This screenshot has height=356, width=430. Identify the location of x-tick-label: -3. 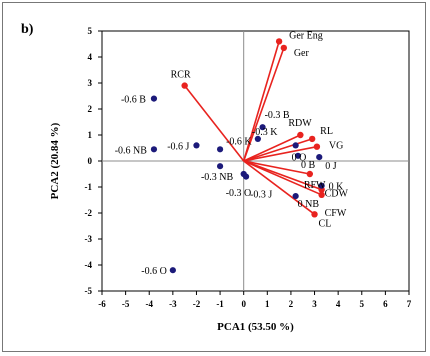
(173, 304).